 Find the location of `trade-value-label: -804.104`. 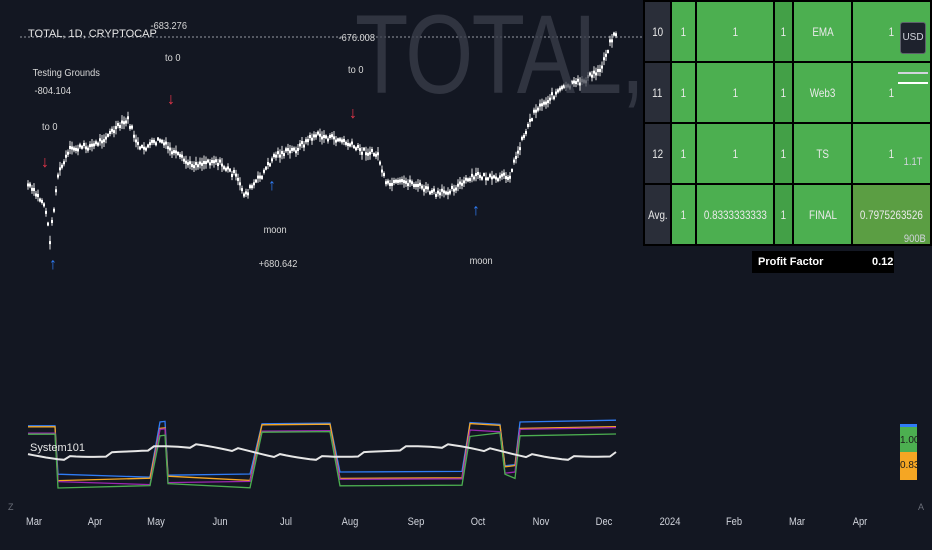

trade-value-label: -804.104 is located at coordinates (52, 91).